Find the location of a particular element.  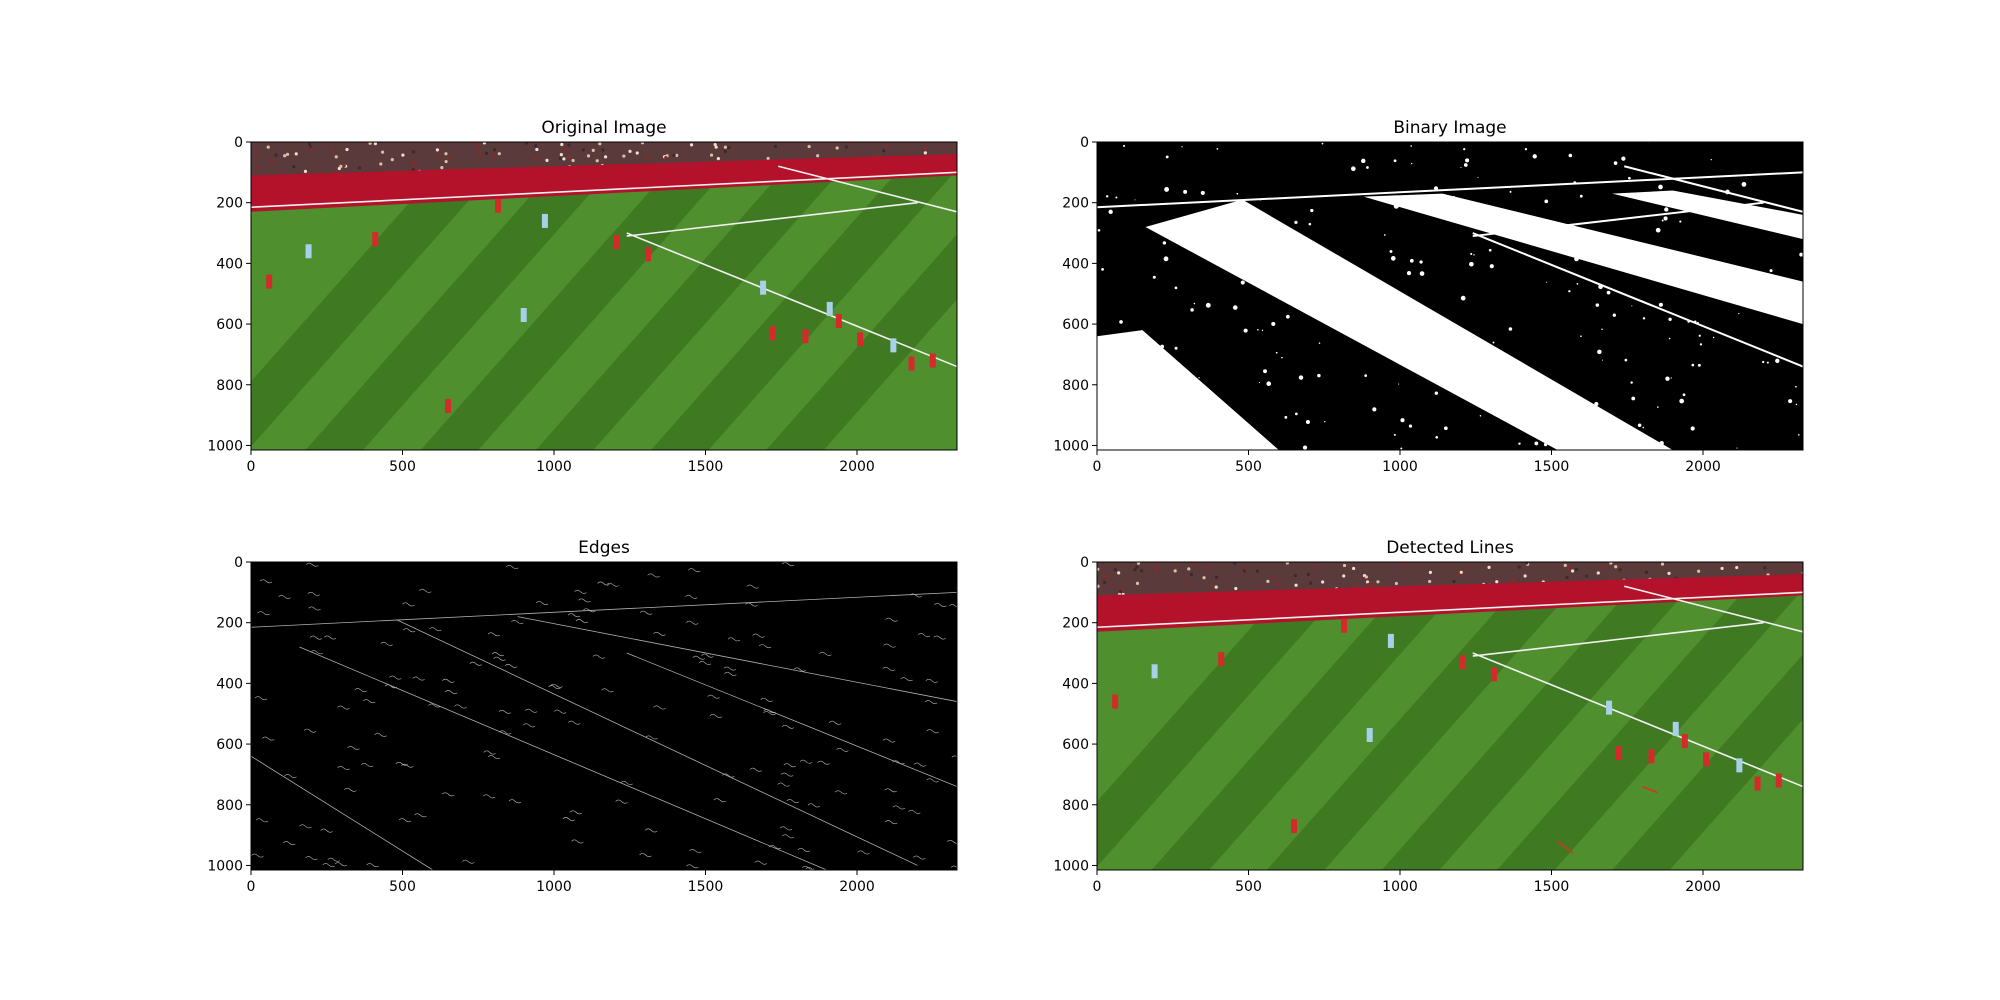

x-tick-label: 1500 is located at coordinates (706, 887).